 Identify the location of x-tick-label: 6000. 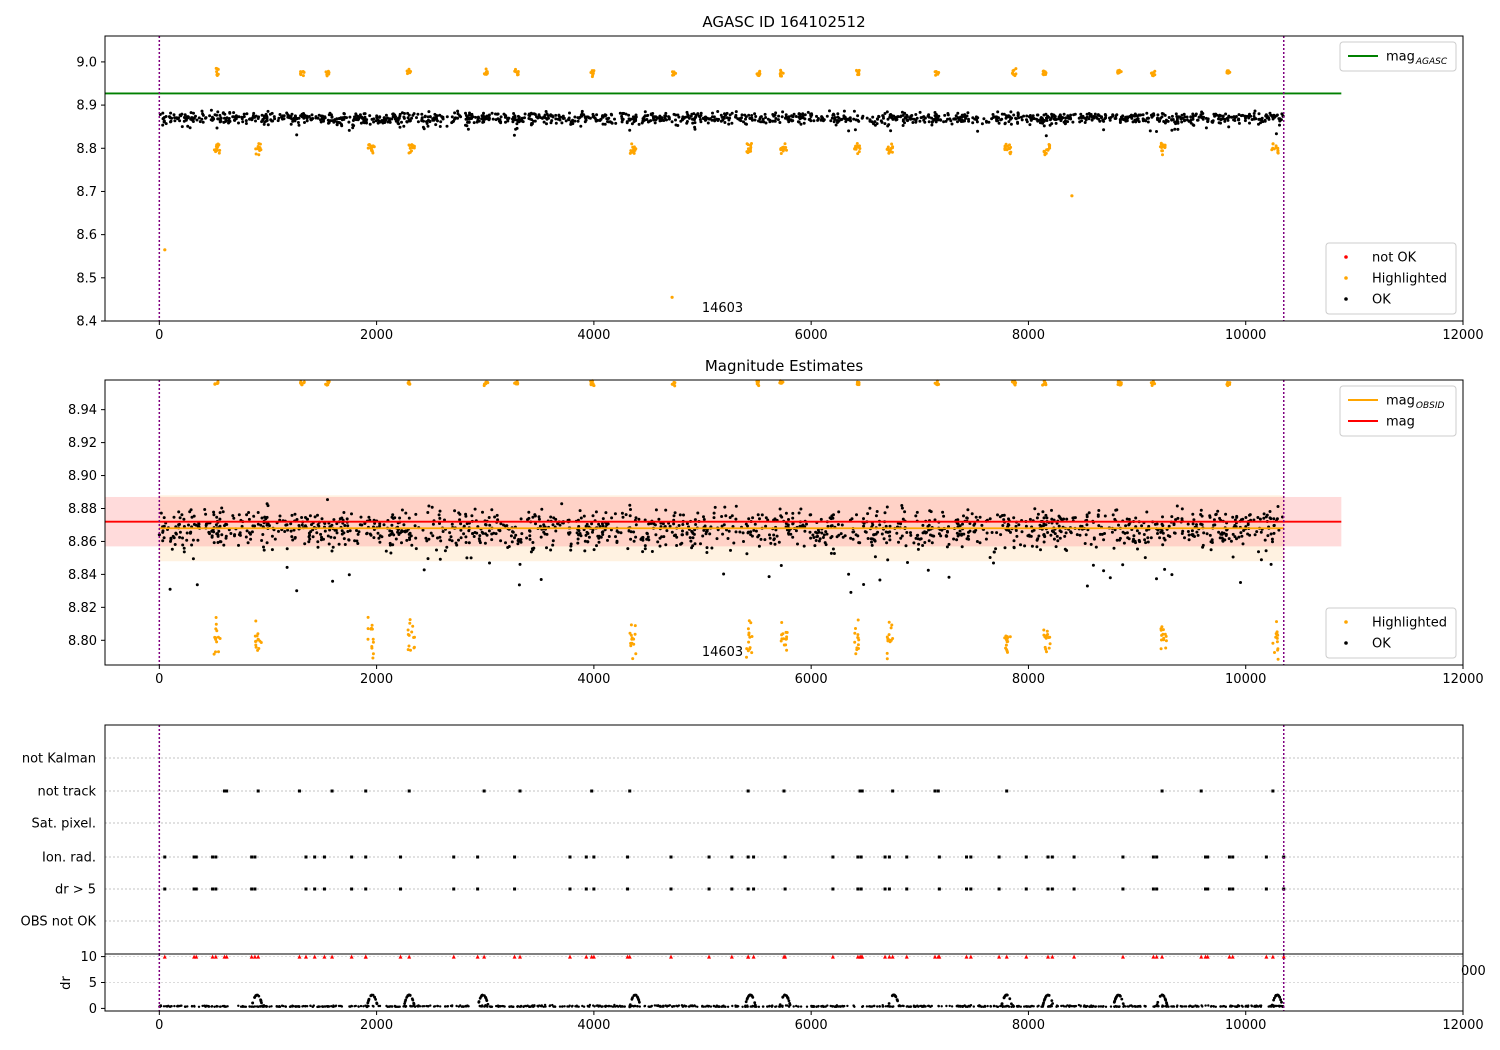
(811, 335).